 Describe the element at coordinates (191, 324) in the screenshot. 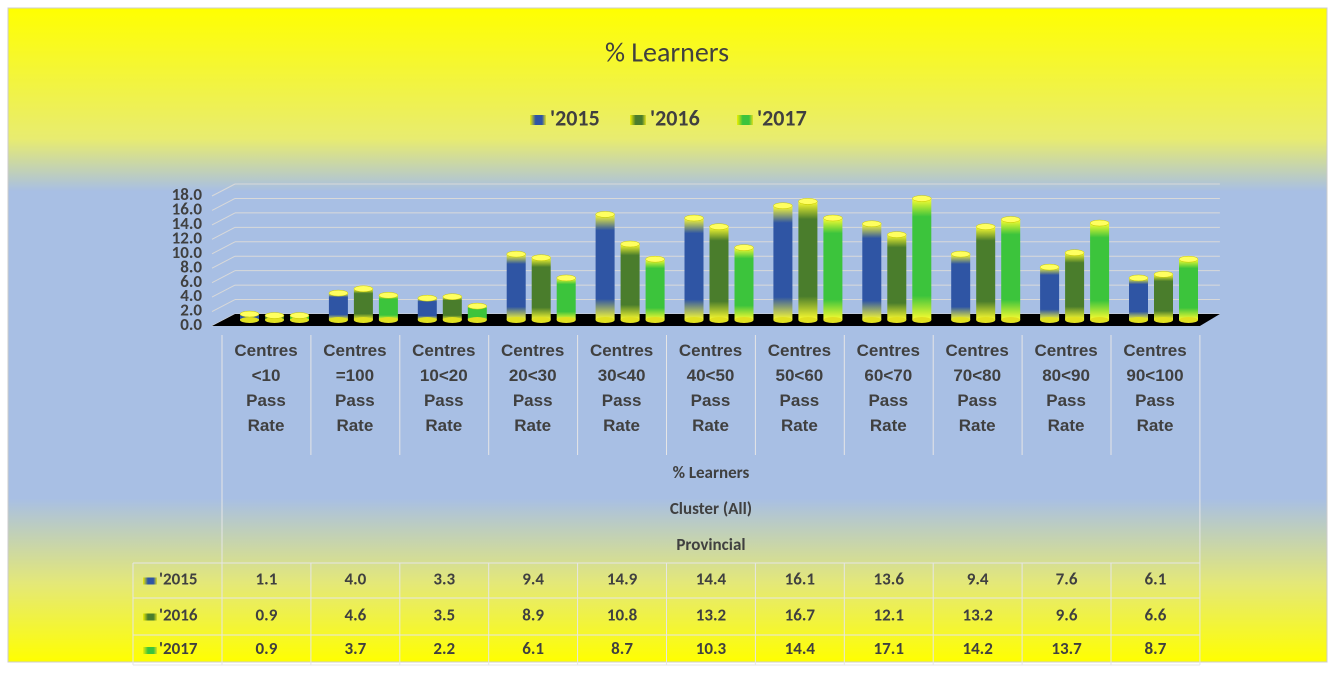

I see `y-tick-label: 0.0` at that location.